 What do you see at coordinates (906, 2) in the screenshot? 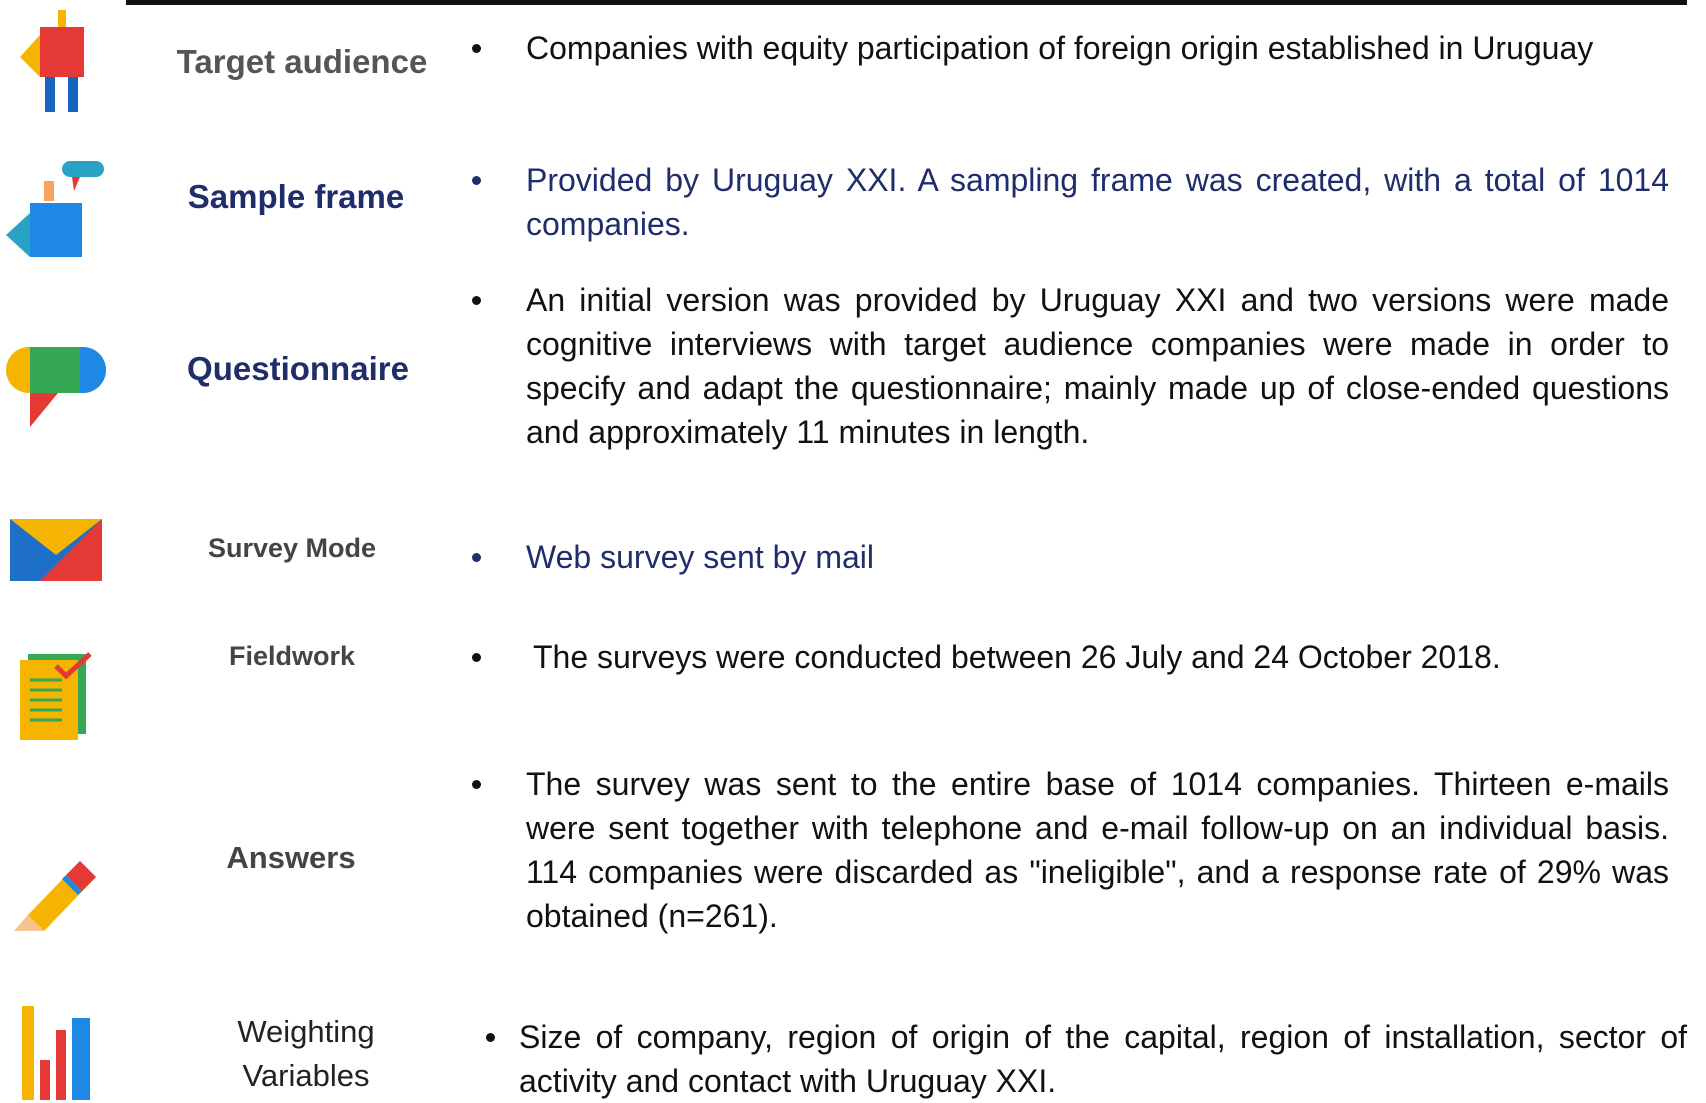
I see `top-rule` at bounding box center [906, 2].